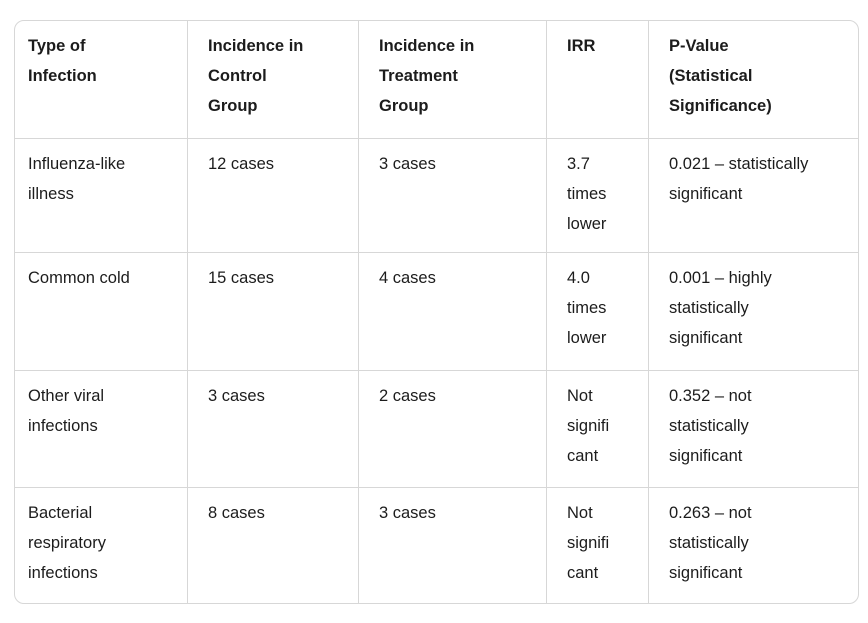  Describe the element at coordinates (598, 80) in the screenshot. I see `column-header-irr: IRR` at that location.